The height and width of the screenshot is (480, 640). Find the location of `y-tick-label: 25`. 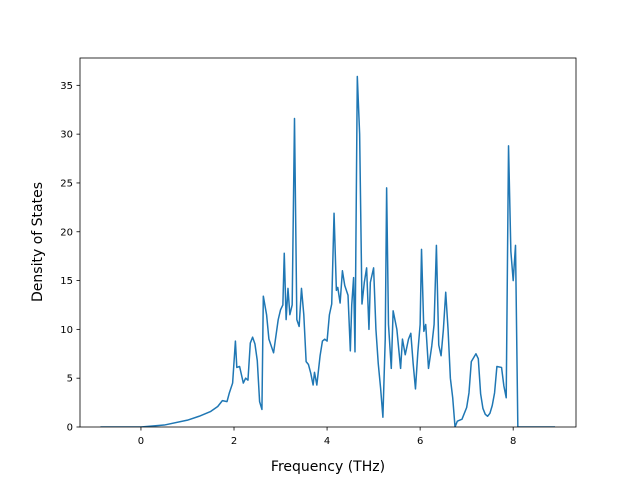

y-tick-label: 25 is located at coordinates (66, 183).